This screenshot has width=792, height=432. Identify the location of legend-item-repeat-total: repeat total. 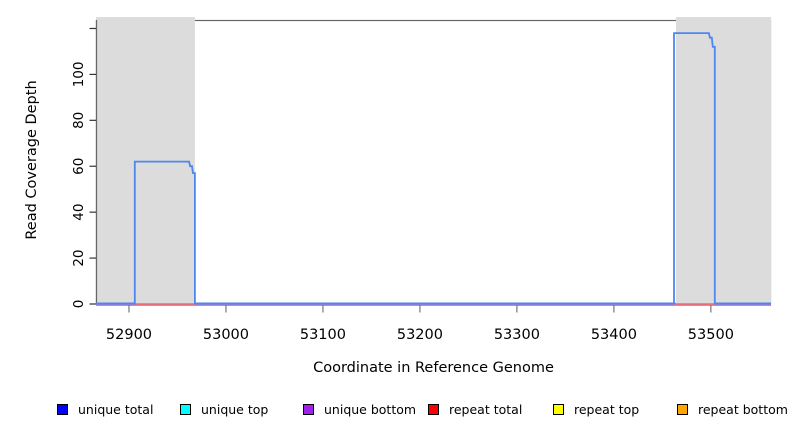
(475, 409).